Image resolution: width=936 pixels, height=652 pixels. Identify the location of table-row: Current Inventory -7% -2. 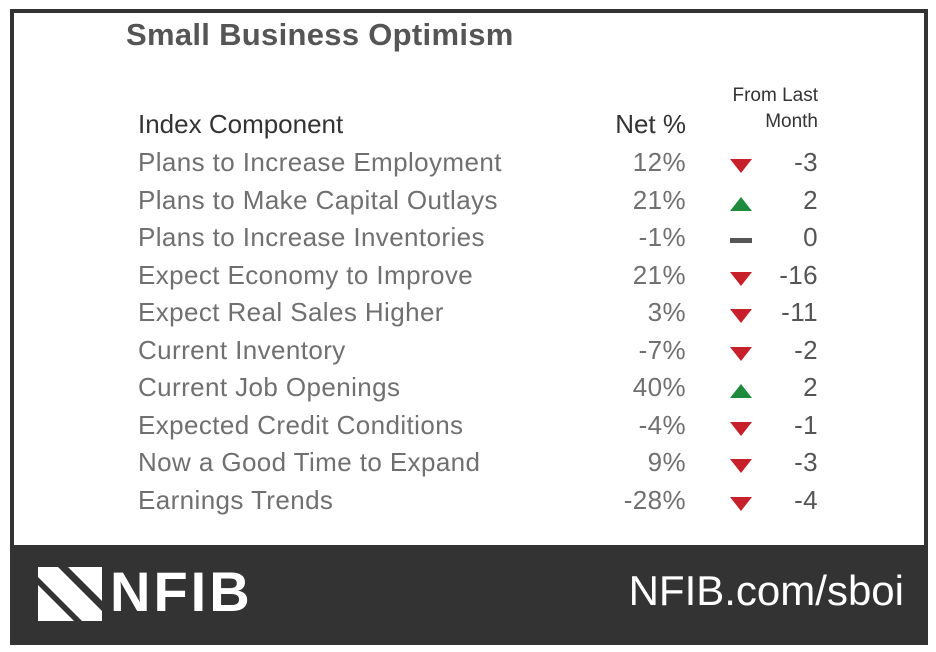
(483, 354).